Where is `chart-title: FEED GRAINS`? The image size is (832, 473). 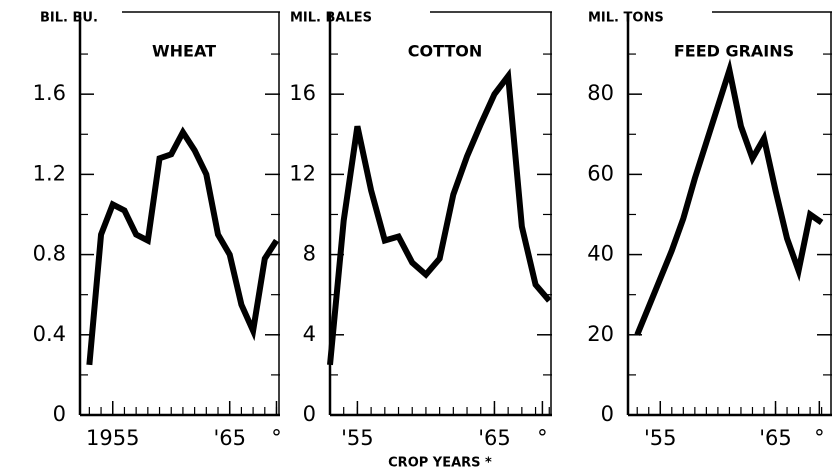 chart-title: FEED GRAINS is located at coordinates (734, 51).